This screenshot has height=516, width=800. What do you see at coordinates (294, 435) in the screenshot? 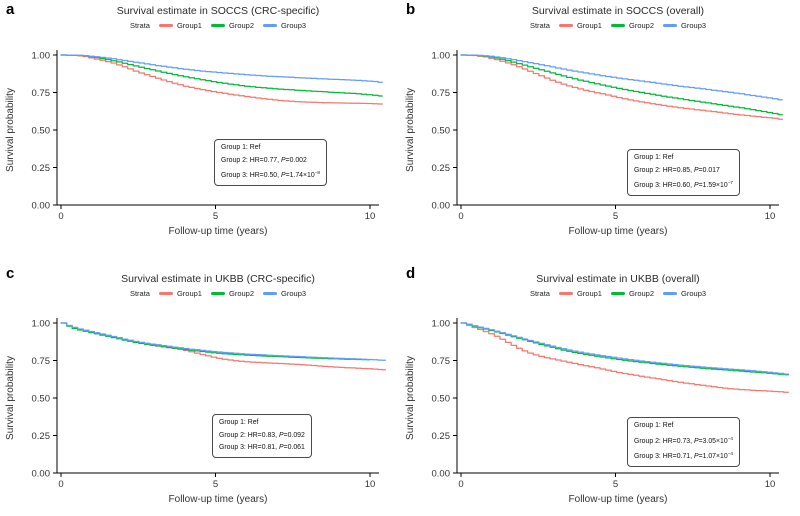
I see `p-value: =0.092` at bounding box center [294, 435].